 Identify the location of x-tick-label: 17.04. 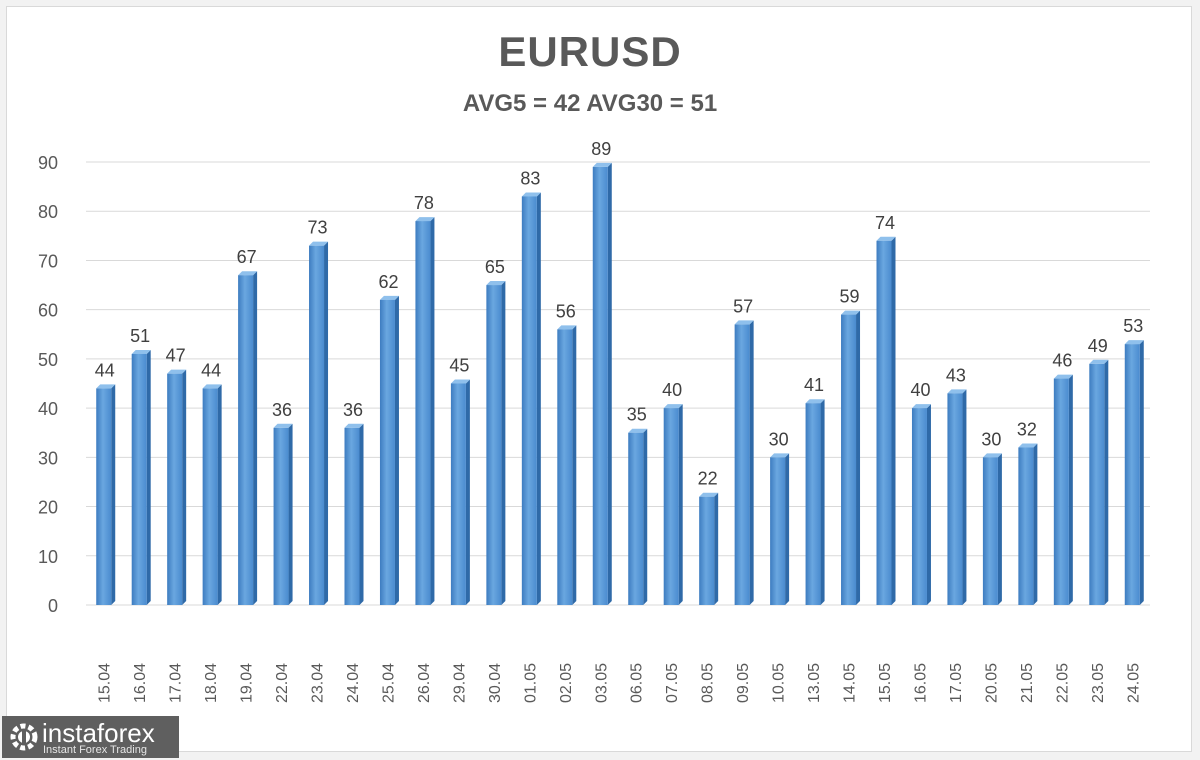
(176, 683).